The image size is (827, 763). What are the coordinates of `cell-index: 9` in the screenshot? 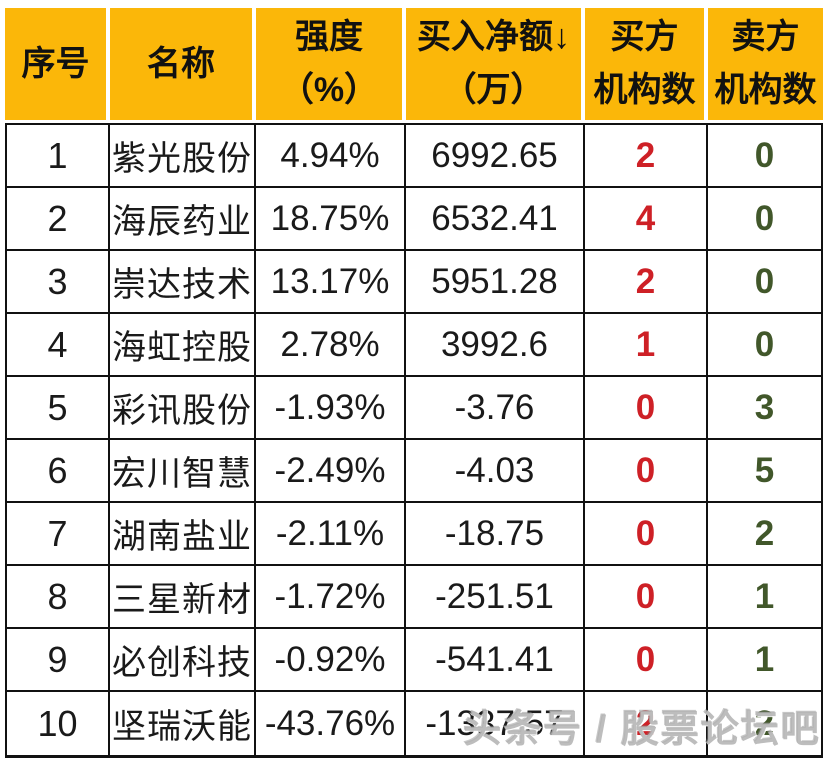 It's located at (58, 659).